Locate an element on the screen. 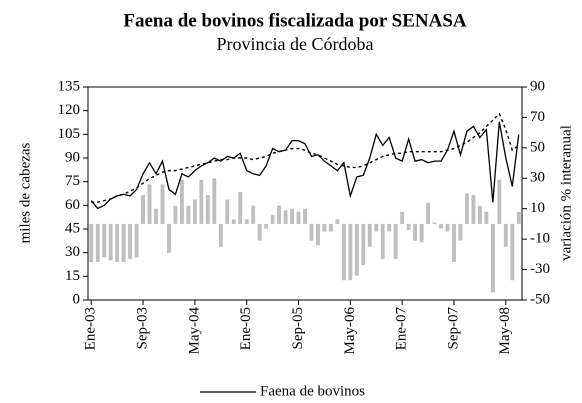  chart-title: Faena de bovinos fiscalizada por SENASA is located at coordinates (295, 20).